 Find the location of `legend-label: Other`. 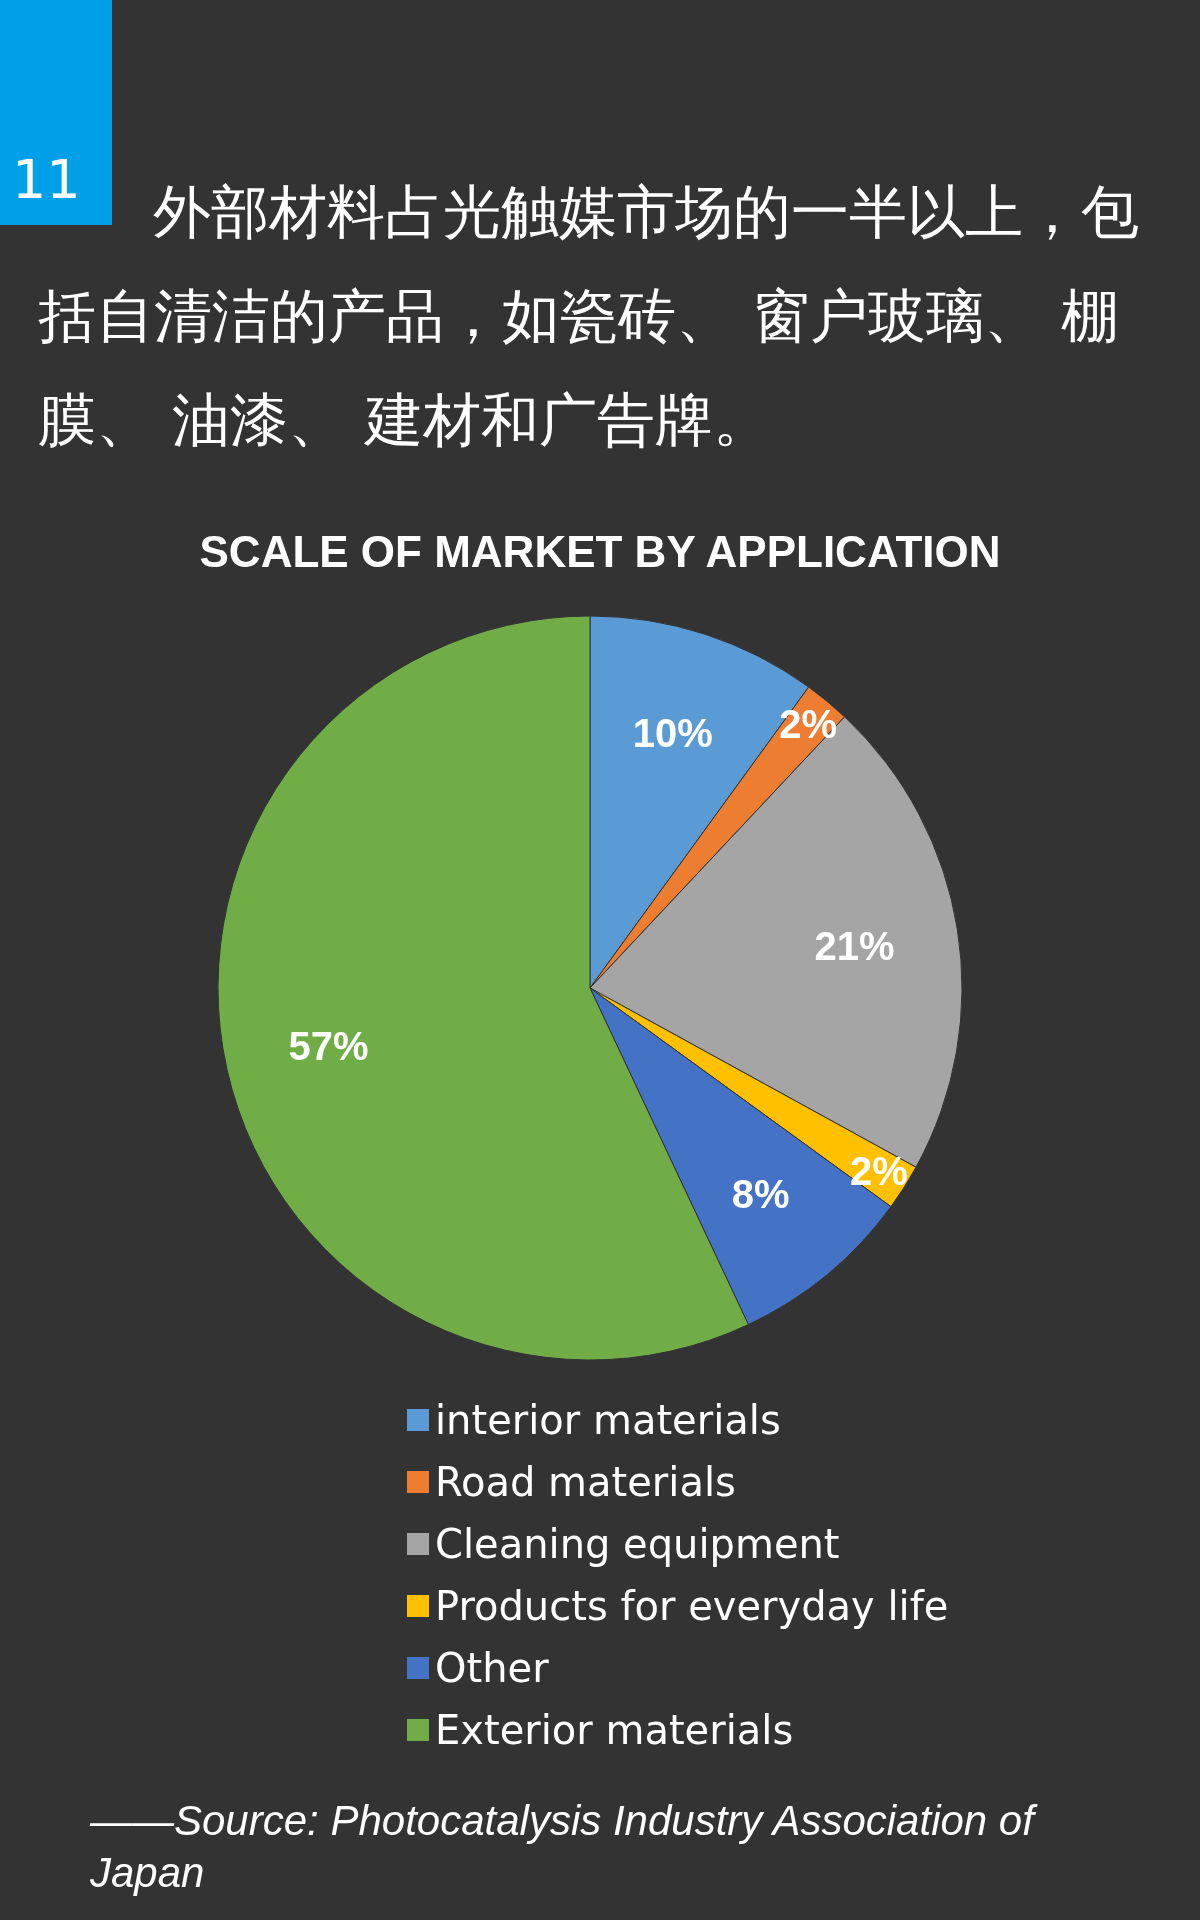

legend-label: Other is located at coordinates (492, 1668).